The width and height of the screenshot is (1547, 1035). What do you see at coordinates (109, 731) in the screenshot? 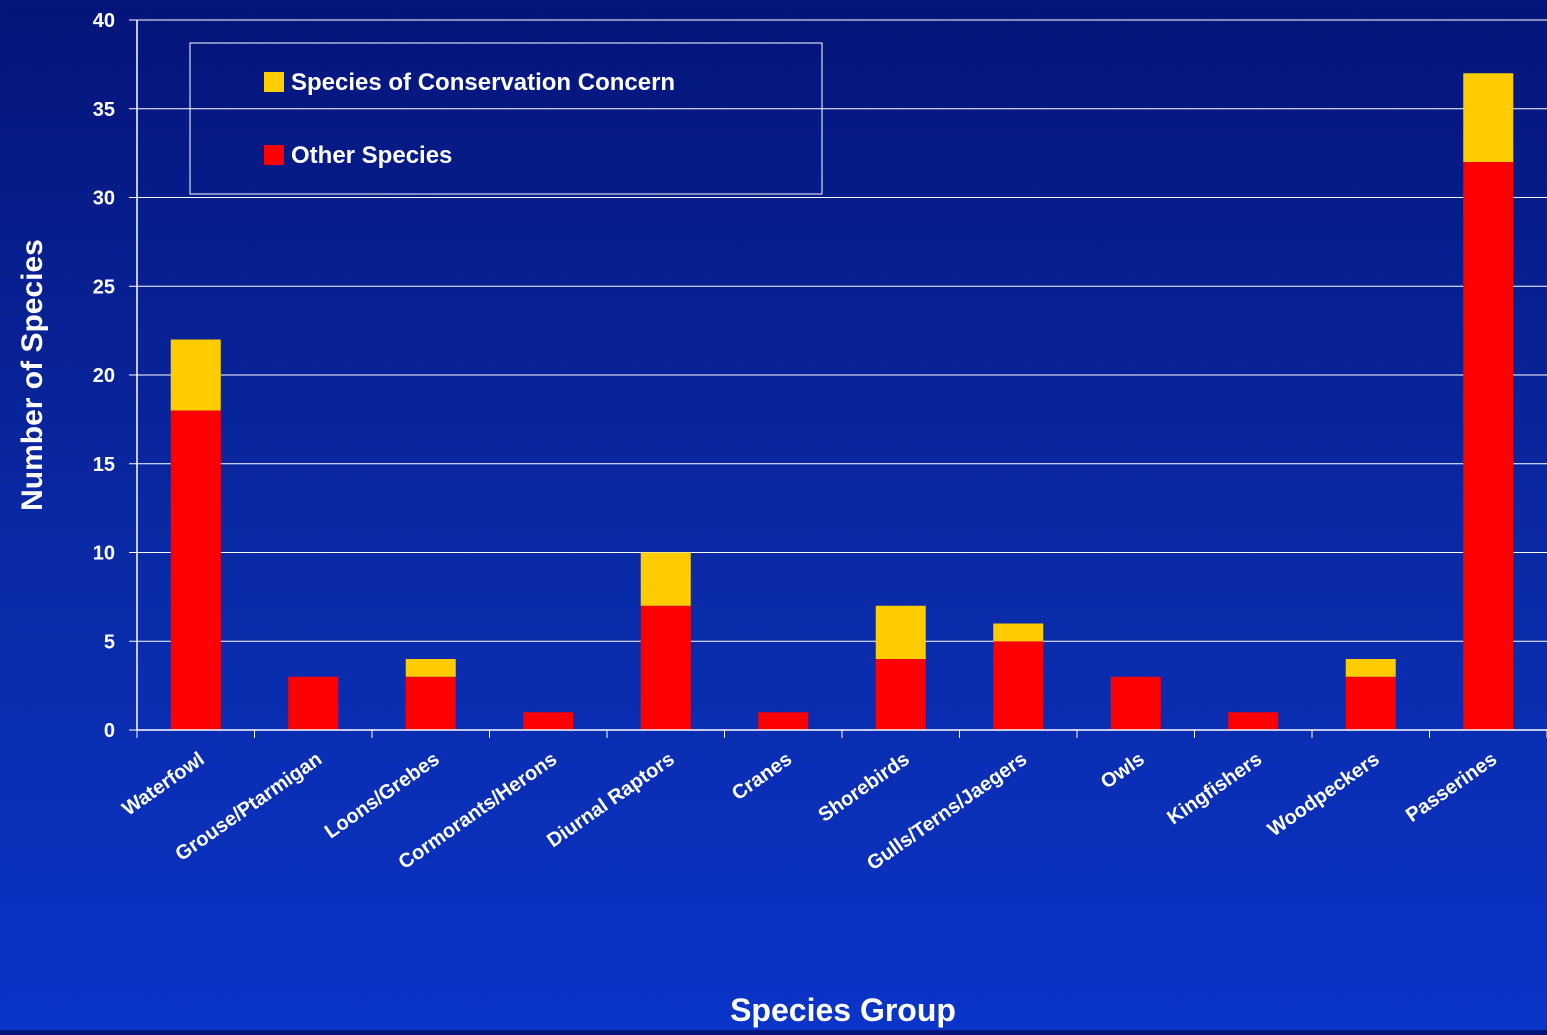
I see `y-tick-label: 0` at bounding box center [109, 731].